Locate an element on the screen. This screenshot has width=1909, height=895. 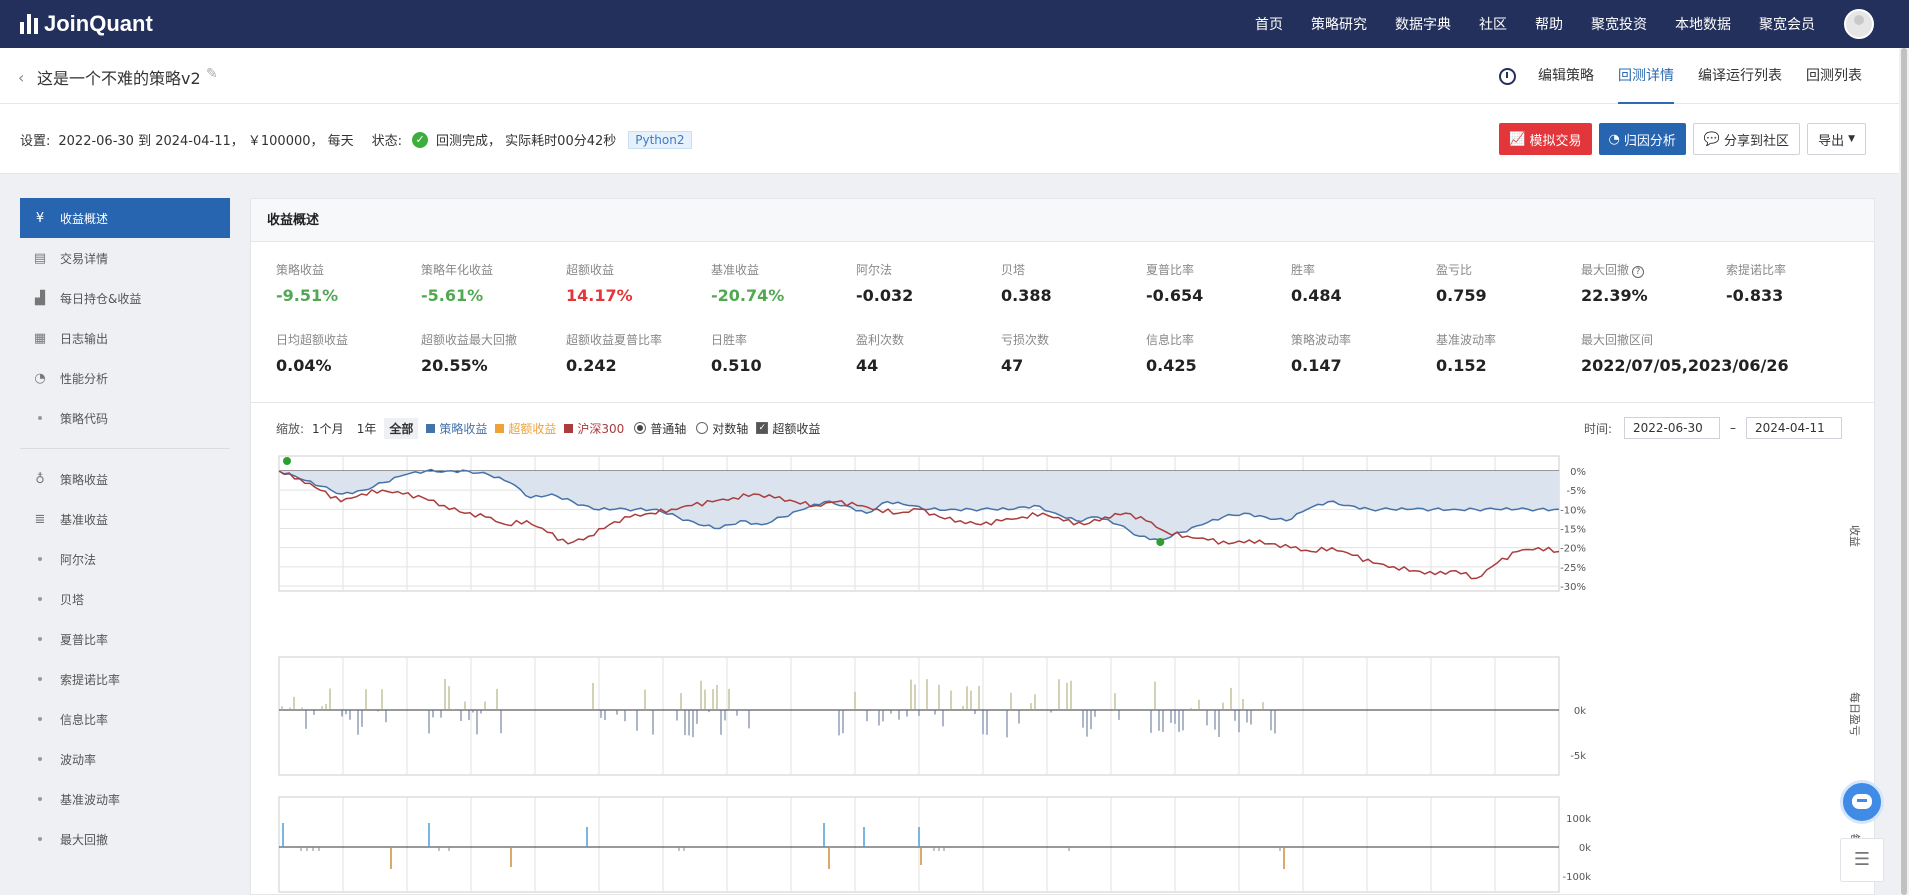
help-icon: ? is located at coordinates (1638, 272).